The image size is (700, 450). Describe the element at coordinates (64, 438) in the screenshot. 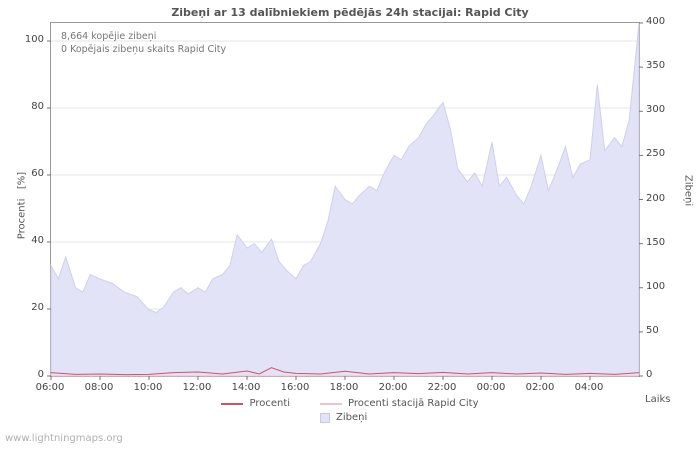

I see `watermark: www.lightningmaps.org` at that location.